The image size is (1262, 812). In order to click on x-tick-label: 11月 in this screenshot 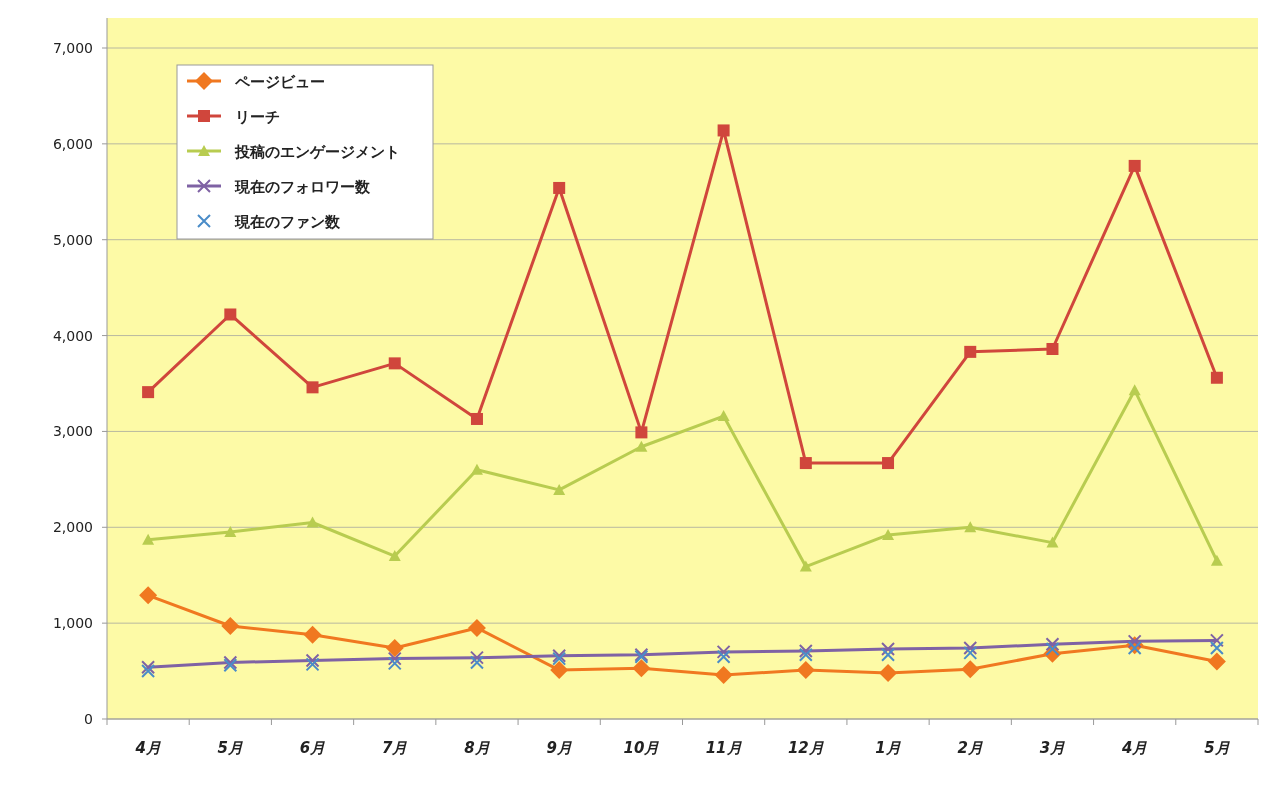, I will do `click(723, 748)`.